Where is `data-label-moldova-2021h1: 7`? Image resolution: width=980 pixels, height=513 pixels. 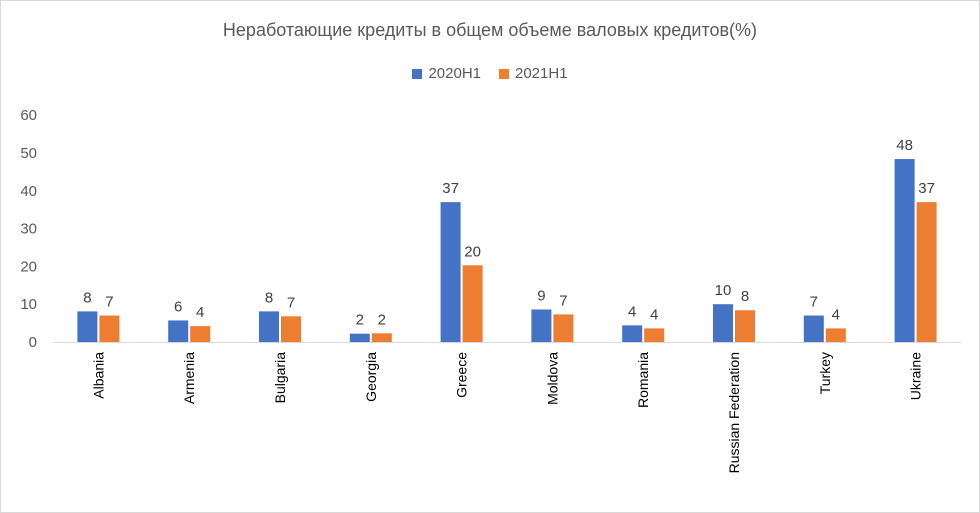
data-label-moldova-2021h1: 7 is located at coordinates (563, 300).